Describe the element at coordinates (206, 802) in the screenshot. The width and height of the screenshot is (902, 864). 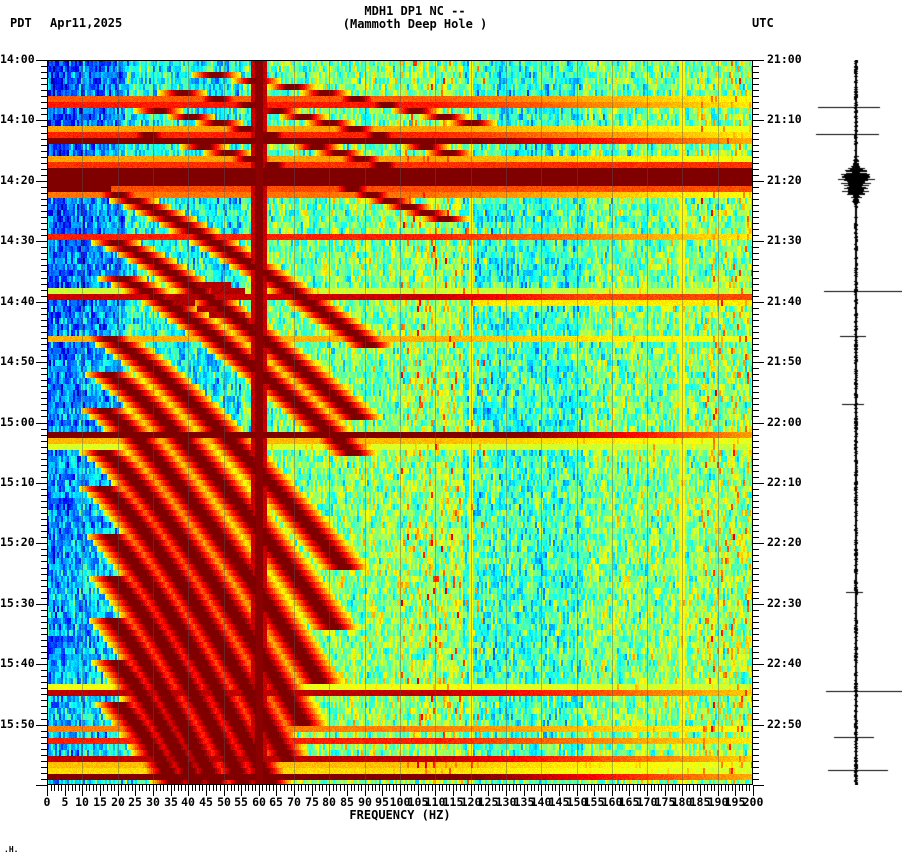
I see `frequency-label: 45` at that location.